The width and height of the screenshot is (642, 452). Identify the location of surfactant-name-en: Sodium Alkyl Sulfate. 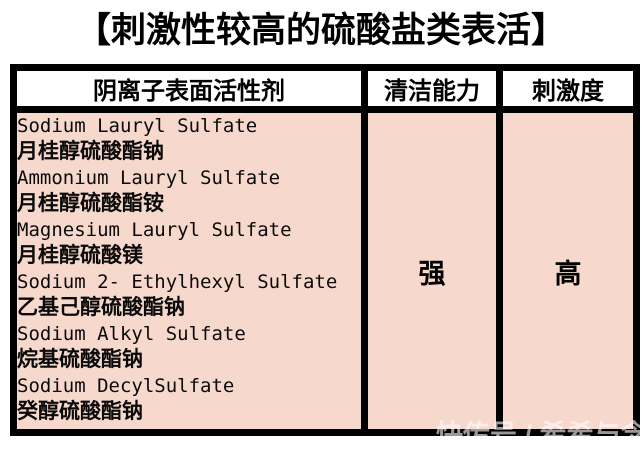
(131, 334).